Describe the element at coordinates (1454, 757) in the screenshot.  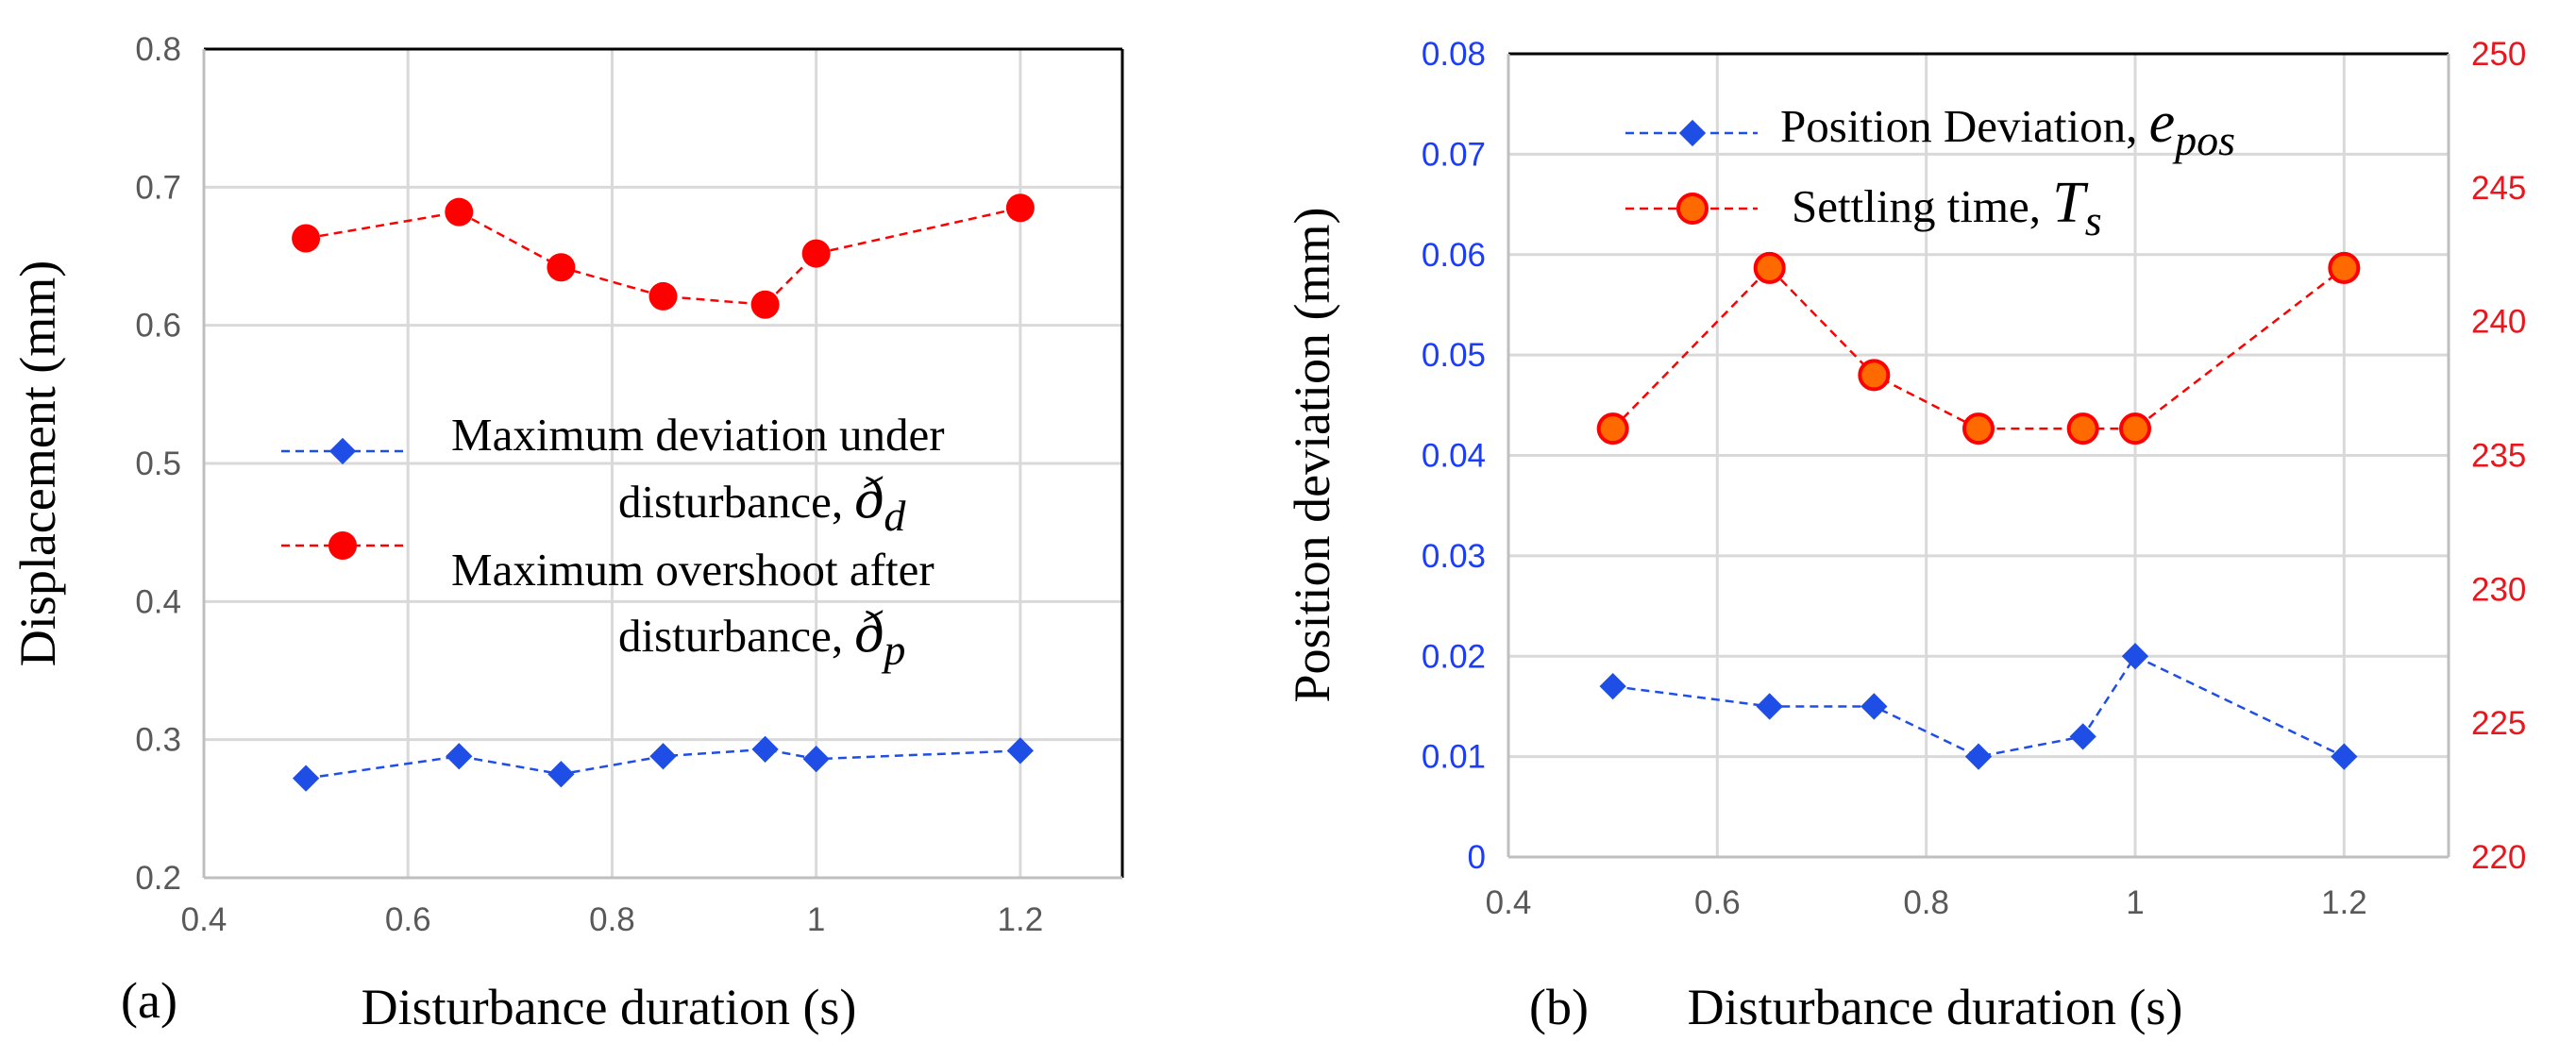
I see `chart-b-left-tick-label: 0.01` at that location.